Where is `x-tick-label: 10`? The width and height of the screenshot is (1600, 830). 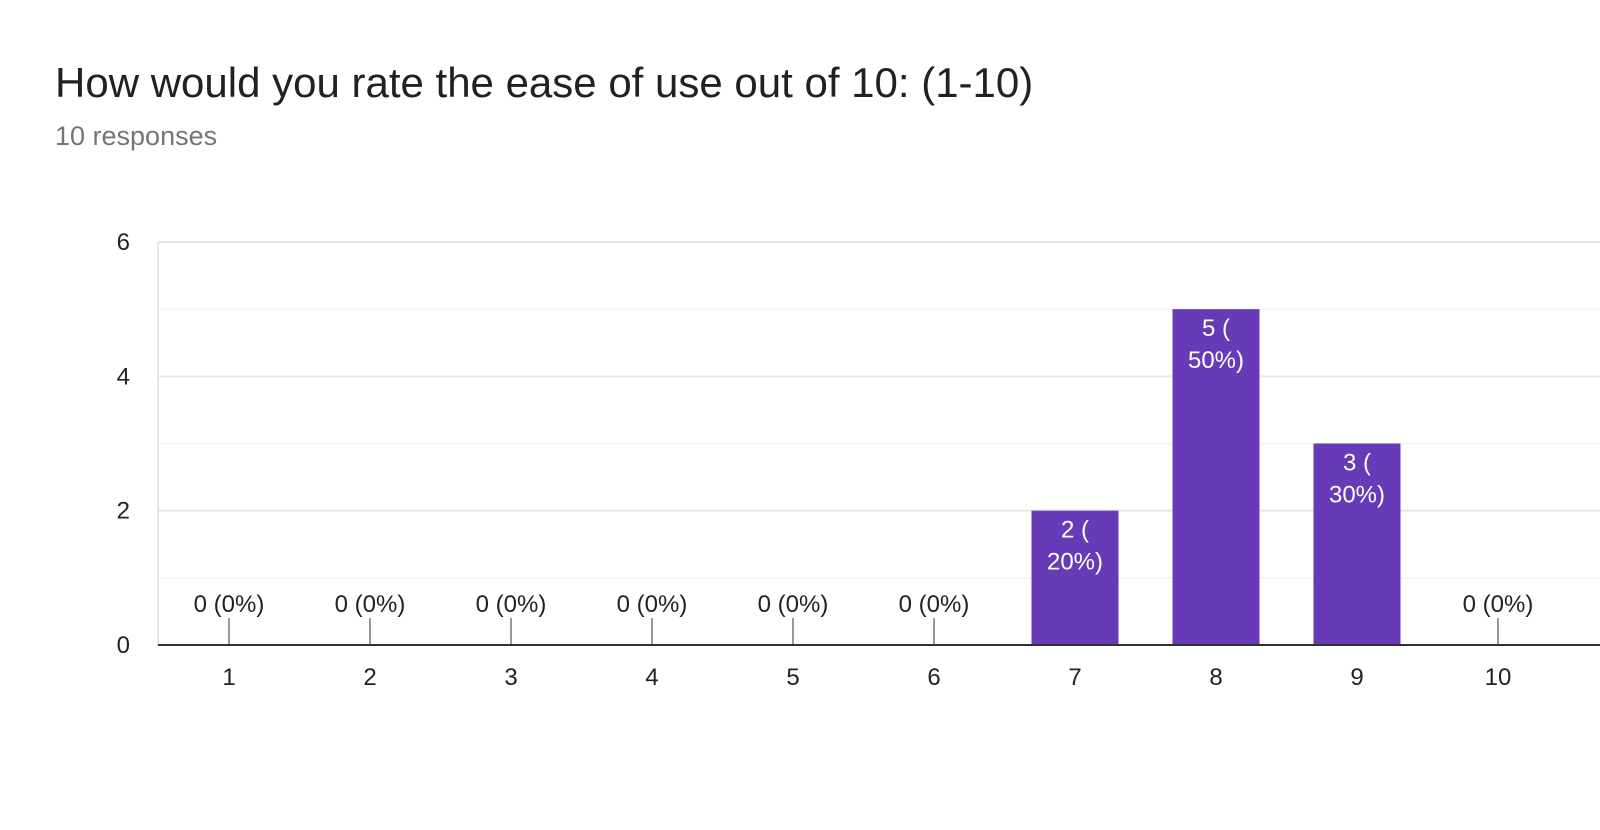 x-tick-label: 10 is located at coordinates (1498, 677).